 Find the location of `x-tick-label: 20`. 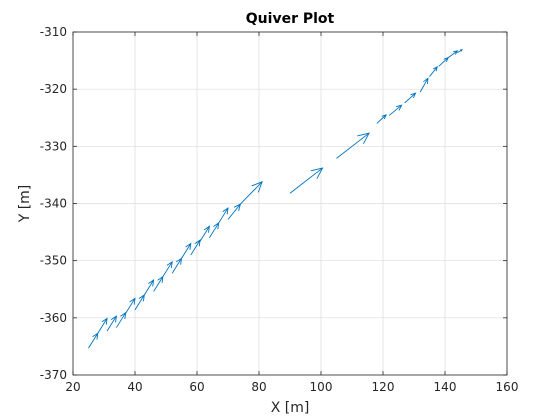

x-tick-label: 20 is located at coordinates (72, 387).